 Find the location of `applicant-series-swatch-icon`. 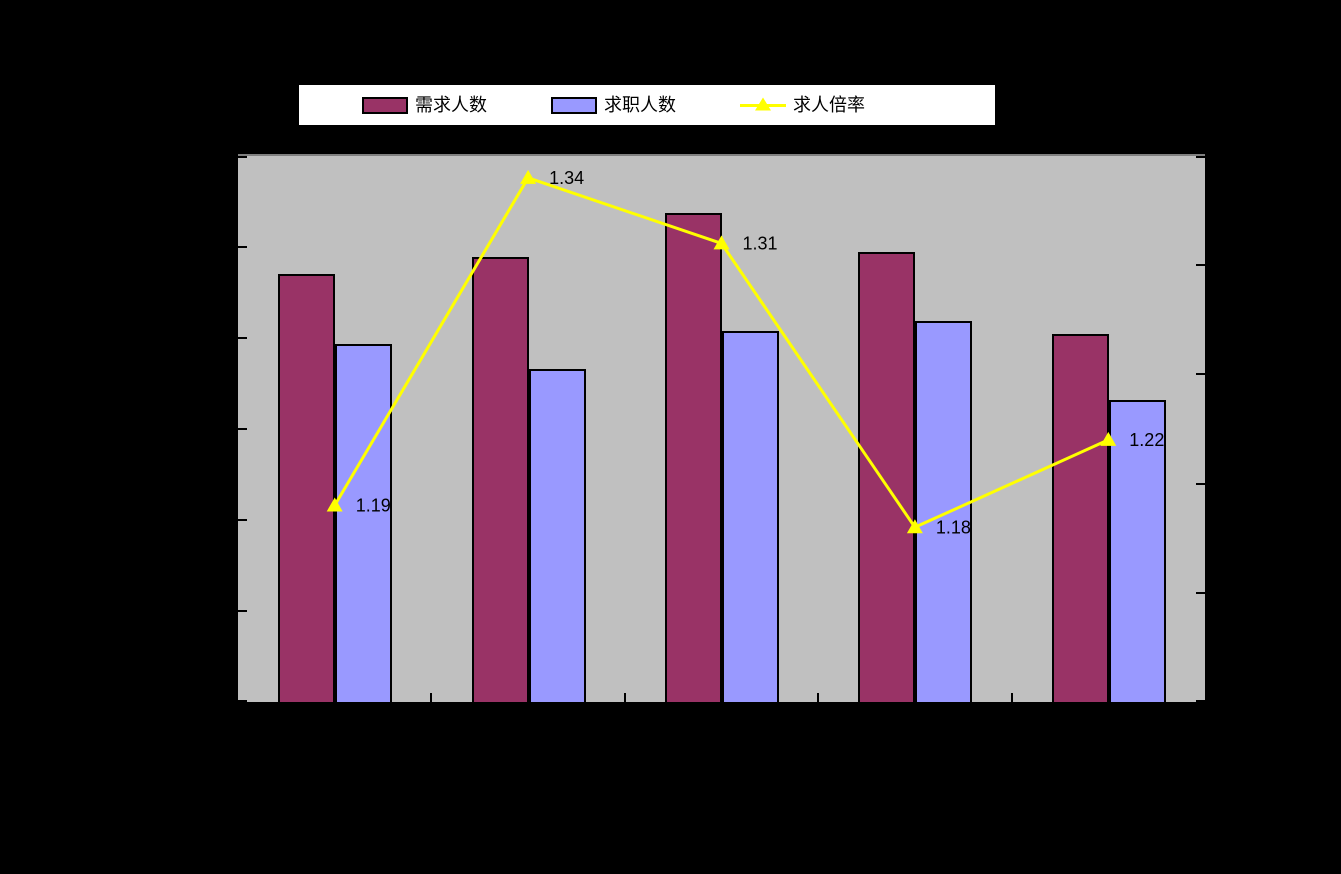

applicant-series-swatch-icon is located at coordinates (574, 105).